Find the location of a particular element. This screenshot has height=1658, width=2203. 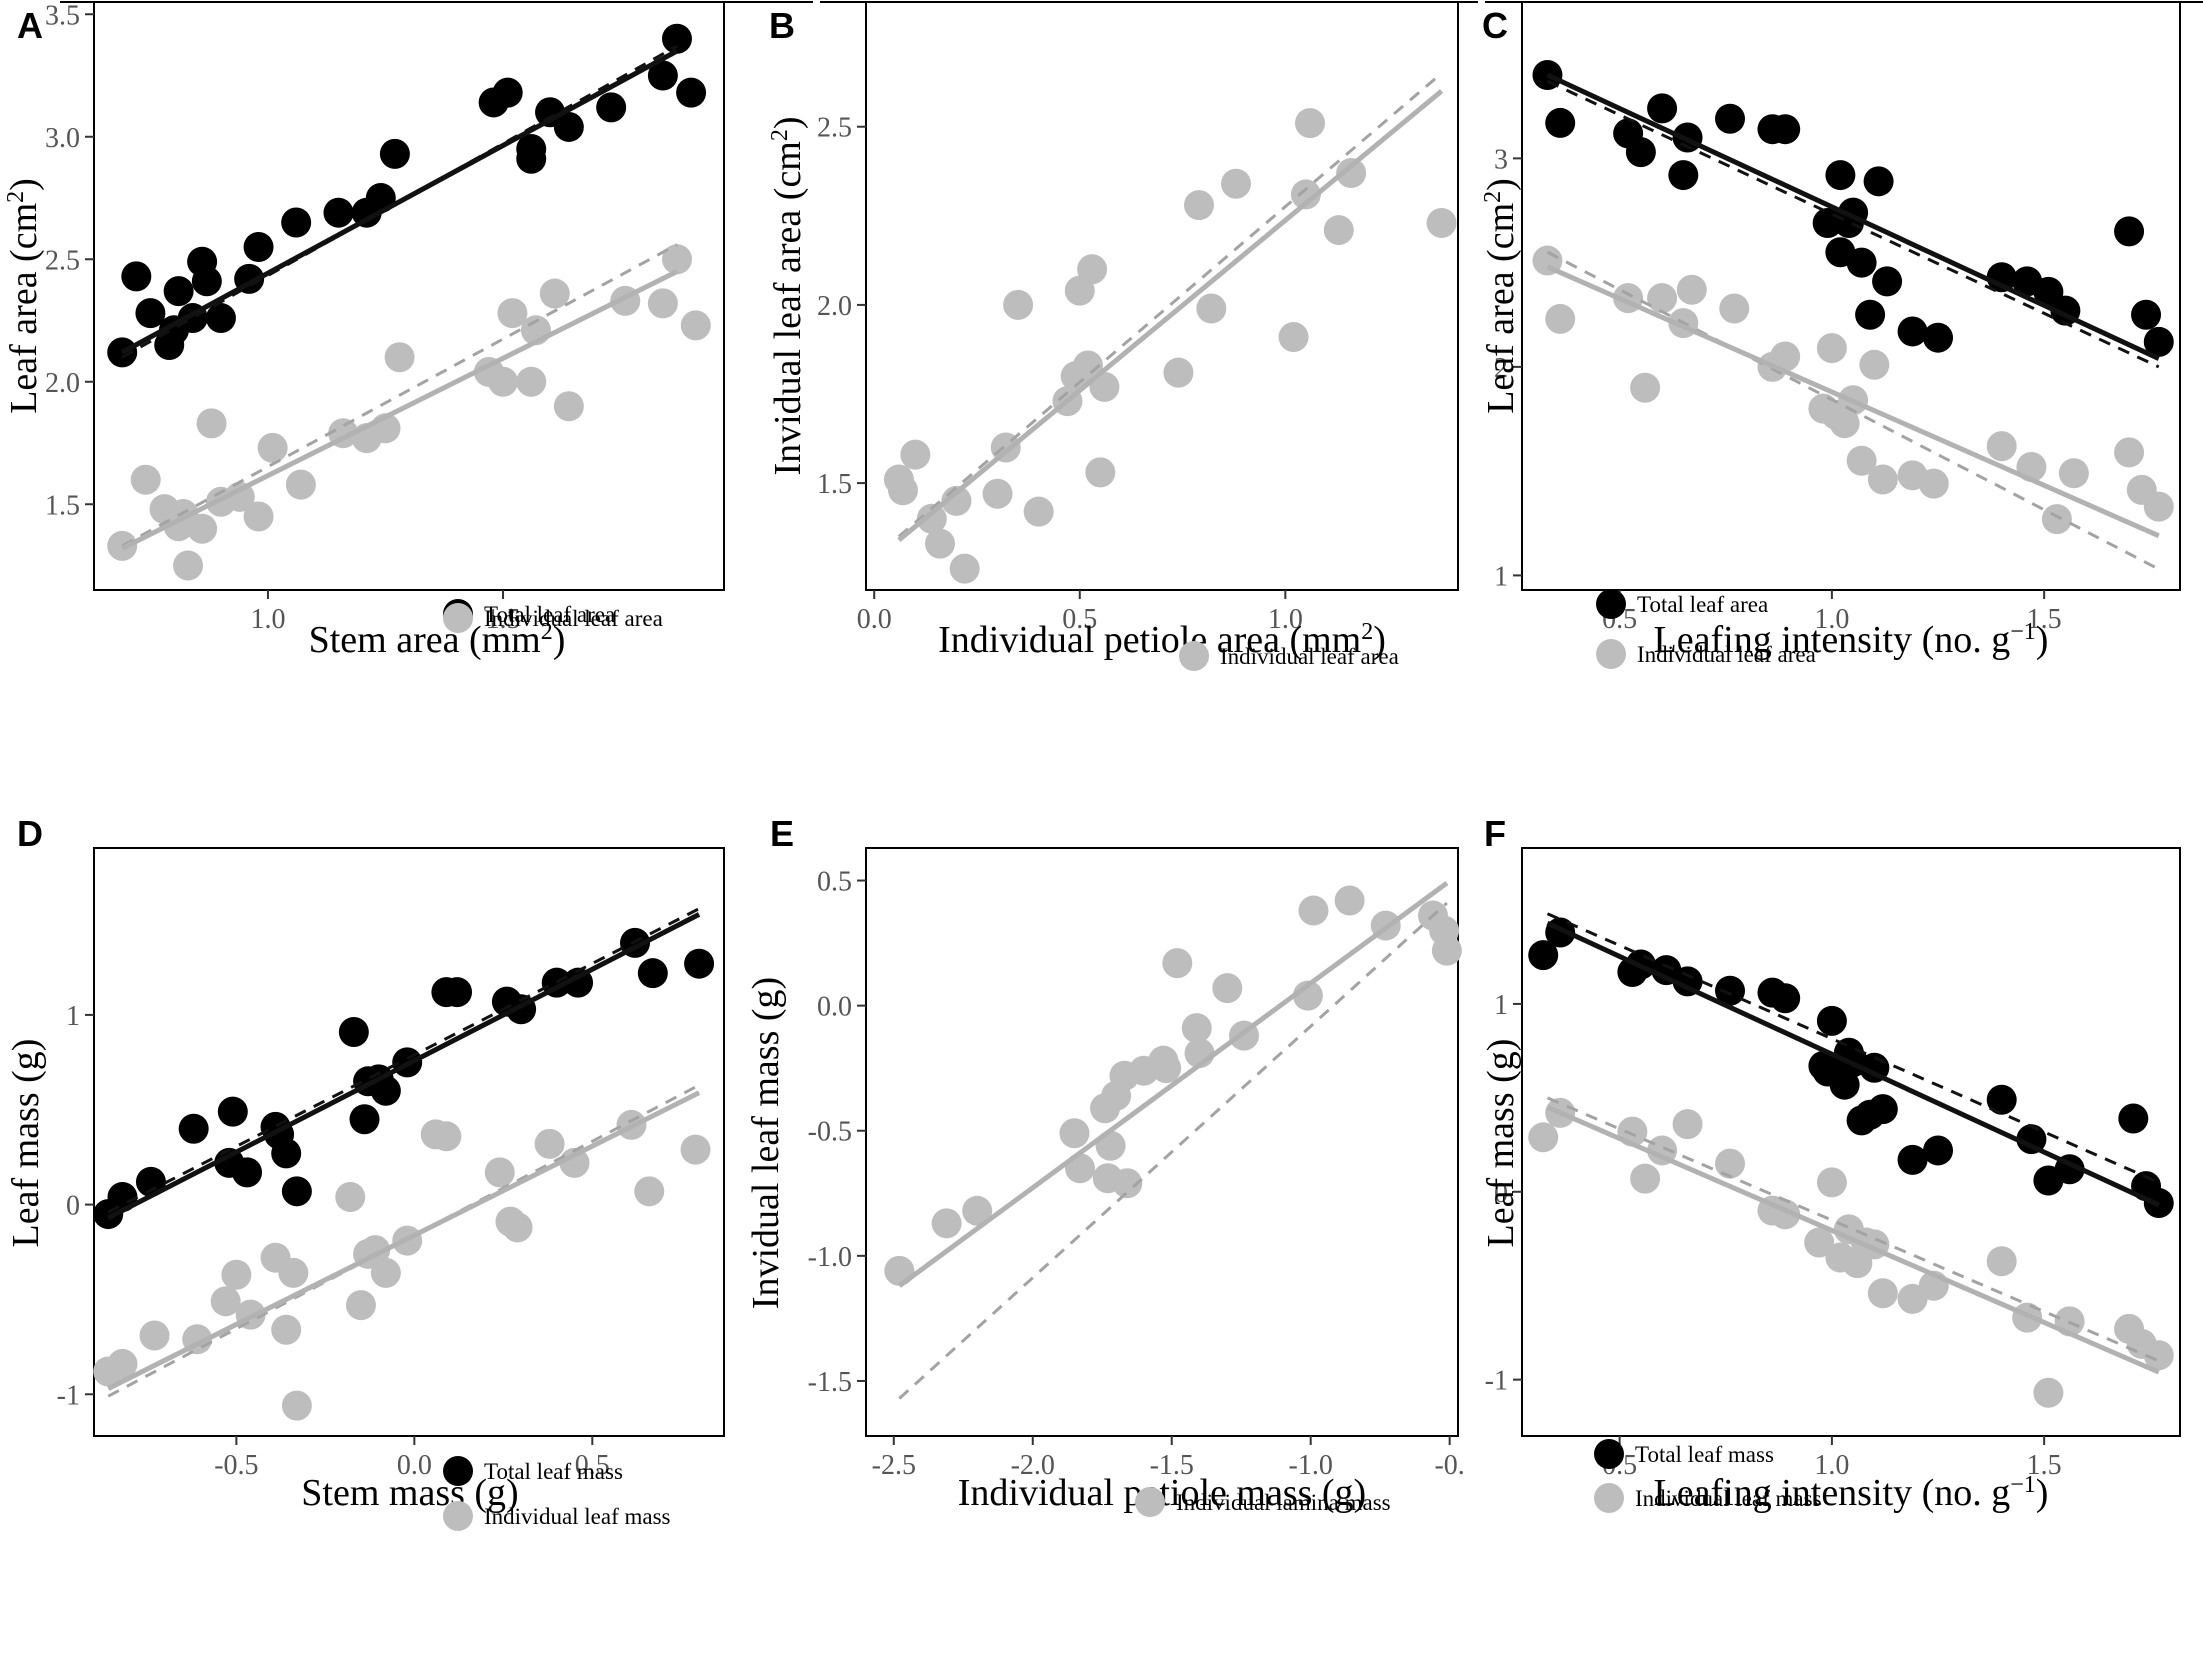

legend: Individual lamina mass is located at coordinates (1263, 1502).